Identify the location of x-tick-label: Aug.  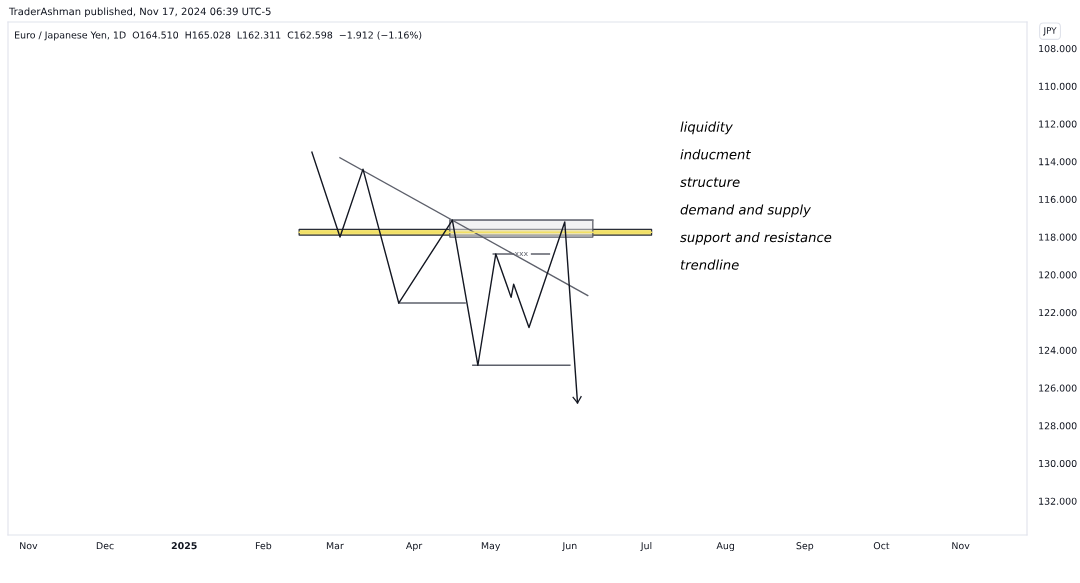
(725, 547).